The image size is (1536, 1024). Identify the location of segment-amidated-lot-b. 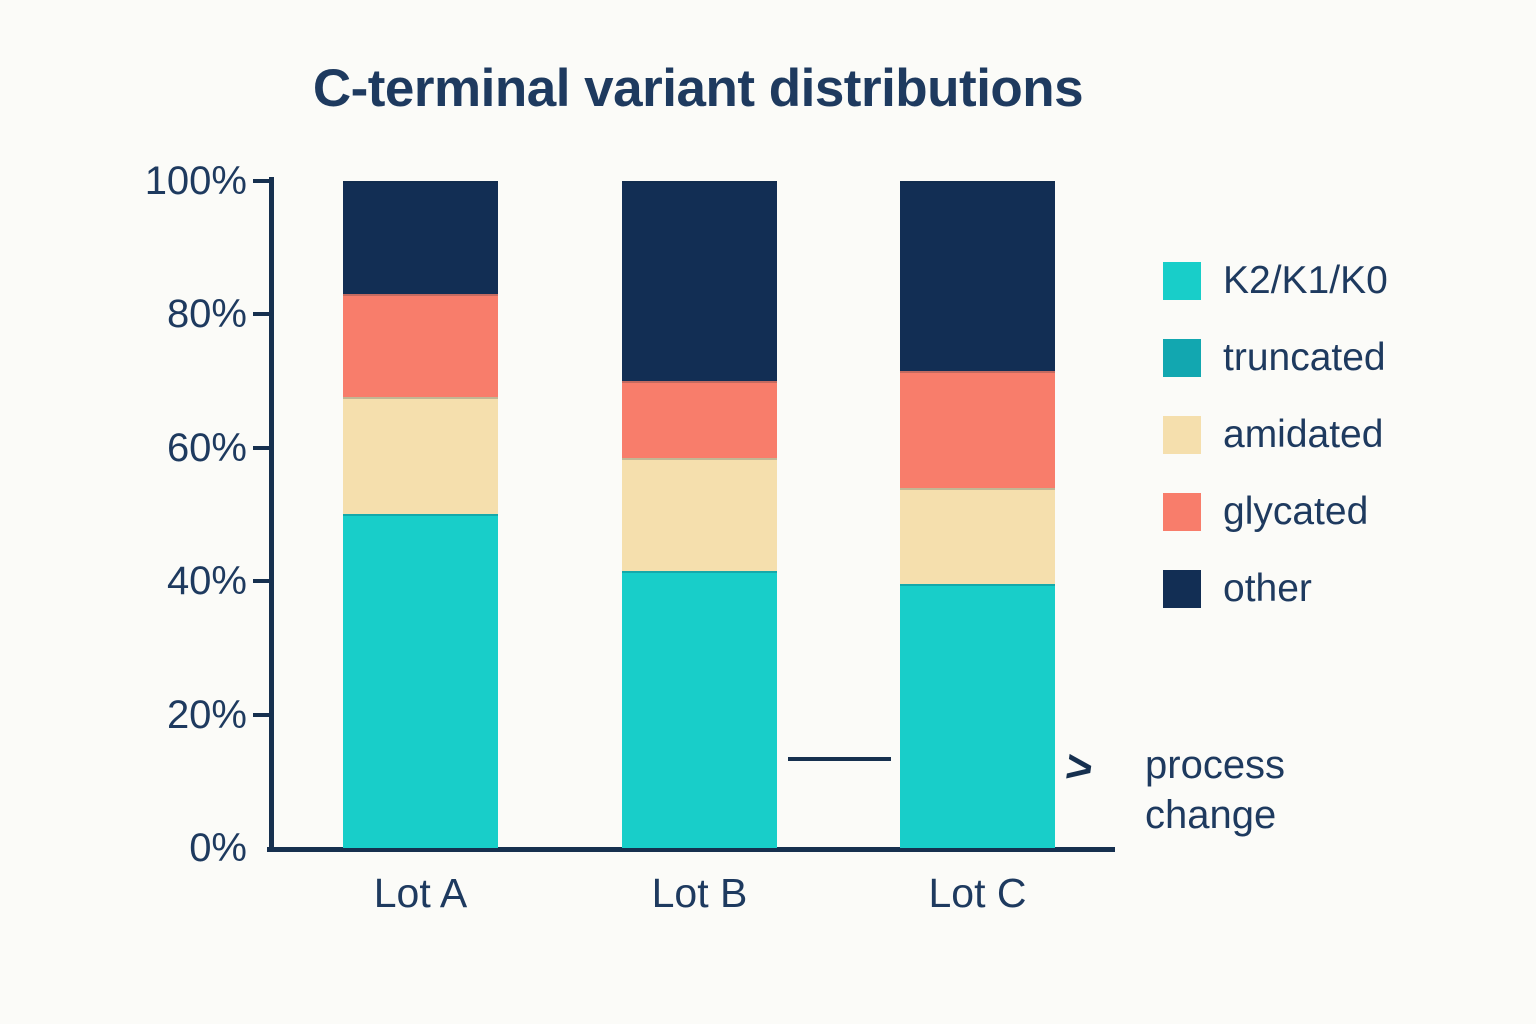
(699, 514).